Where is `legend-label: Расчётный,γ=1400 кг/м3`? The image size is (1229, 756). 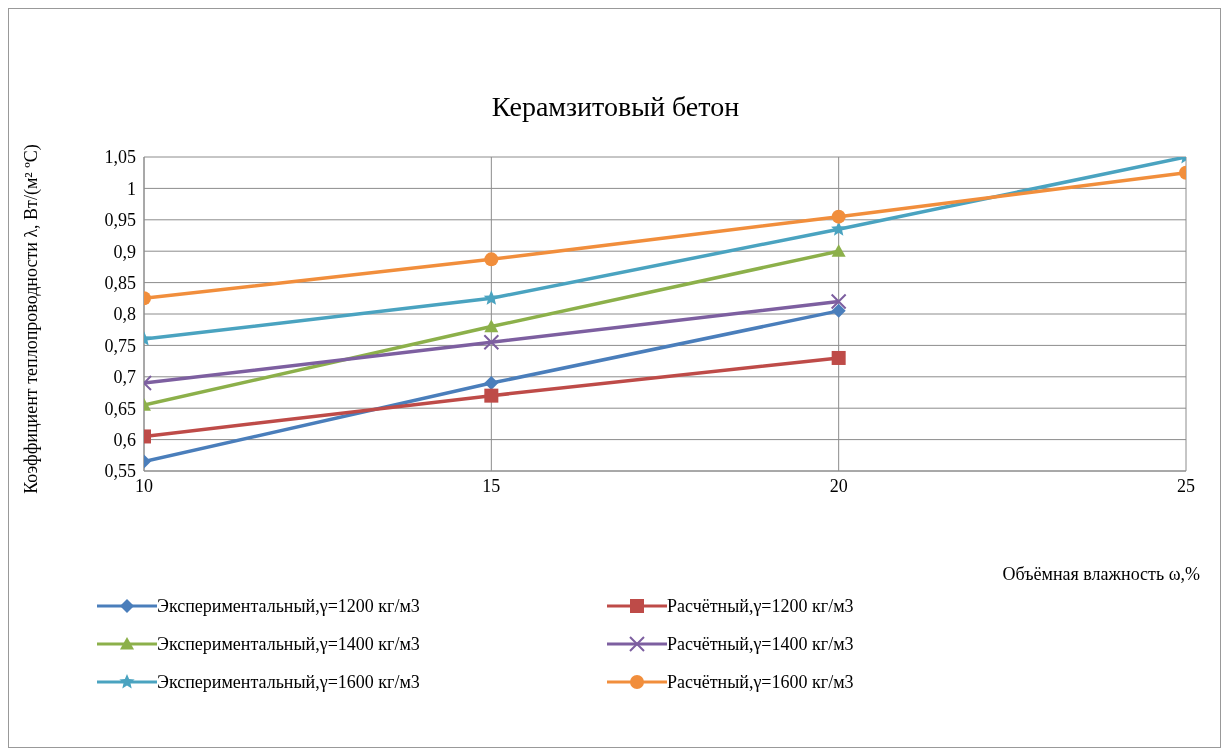 legend-label: Расчётный,γ=1400 кг/м3 is located at coordinates (760, 644).